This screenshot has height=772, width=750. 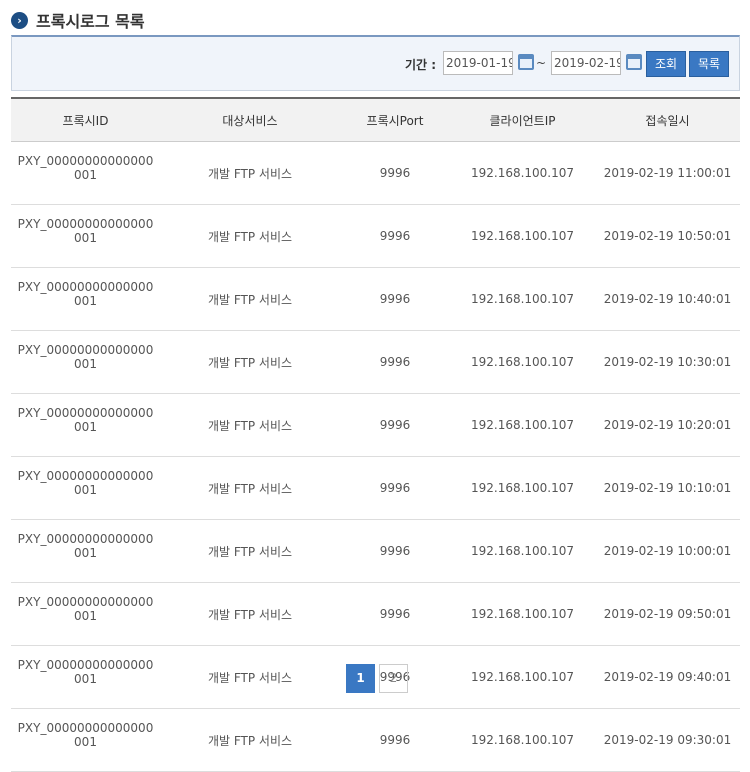 I want to click on end-date: 2019-02-19, so click(x=586, y=63).